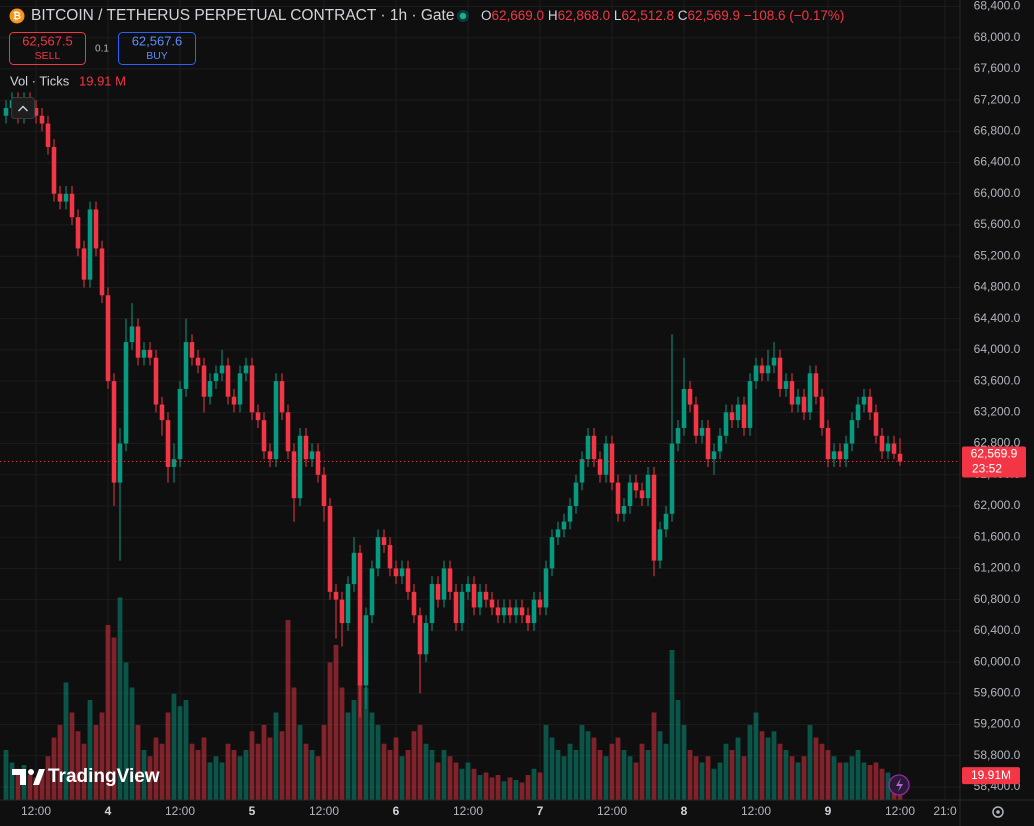 The width and height of the screenshot is (1034, 826). I want to click on volume-badge, so click(991, 776).